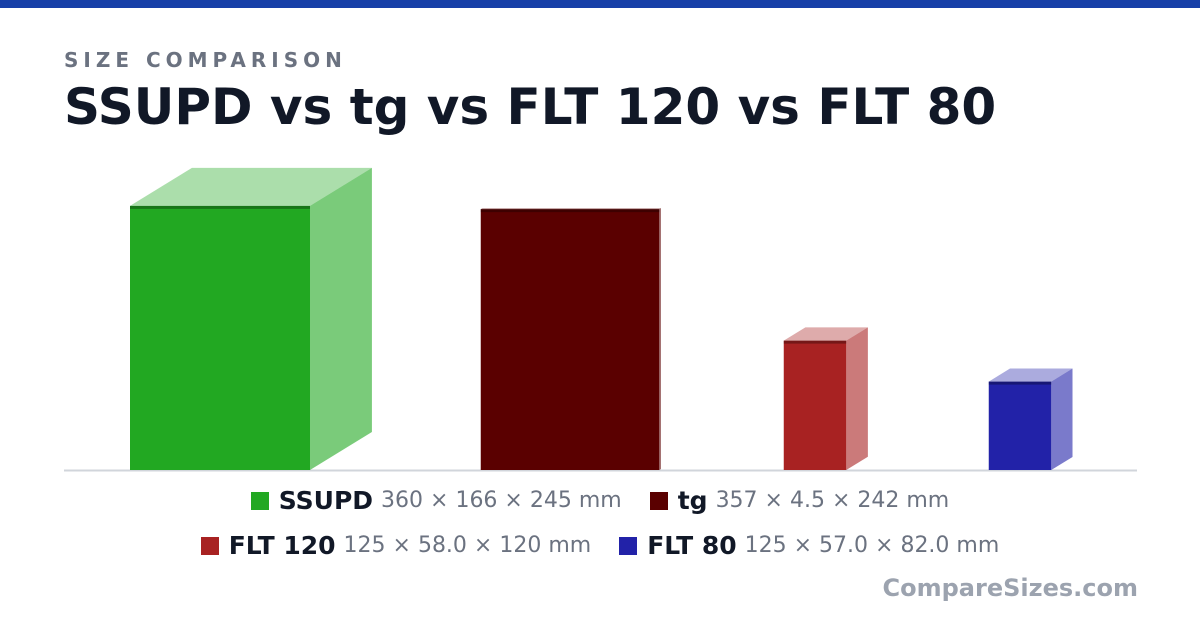 Image resolution: width=1200 pixels, height=630 pixels. Describe the element at coordinates (326, 500) in the screenshot. I see `legend-name: SSUPD` at that location.